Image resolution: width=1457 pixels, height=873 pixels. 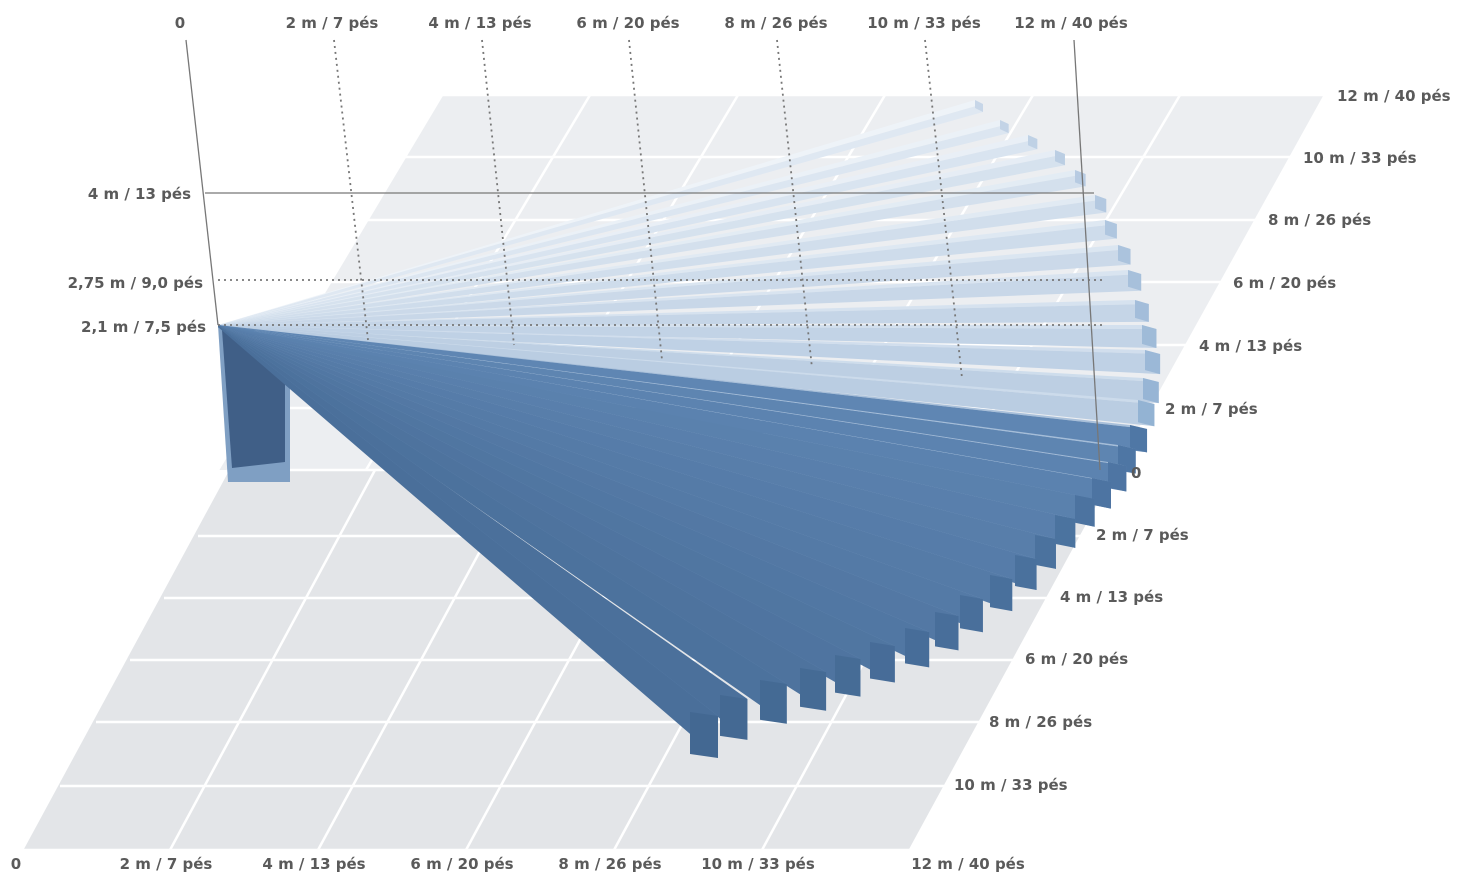 What do you see at coordinates (775, 23) in the screenshot?
I see `top-label-4: 8 m / 26 pés` at bounding box center [775, 23].